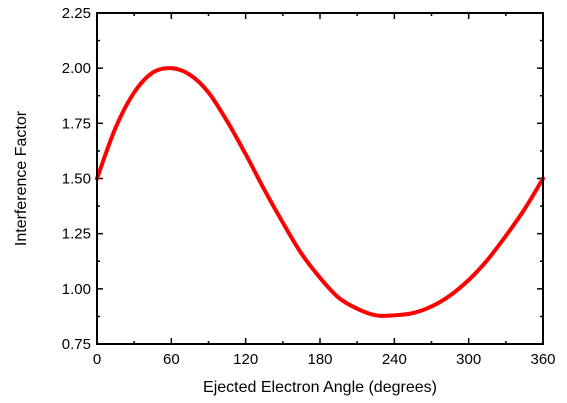  What do you see at coordinates (319, 359) in the screenshot?
I see `x-tick-label: 180` at bounding box center [319, 359].